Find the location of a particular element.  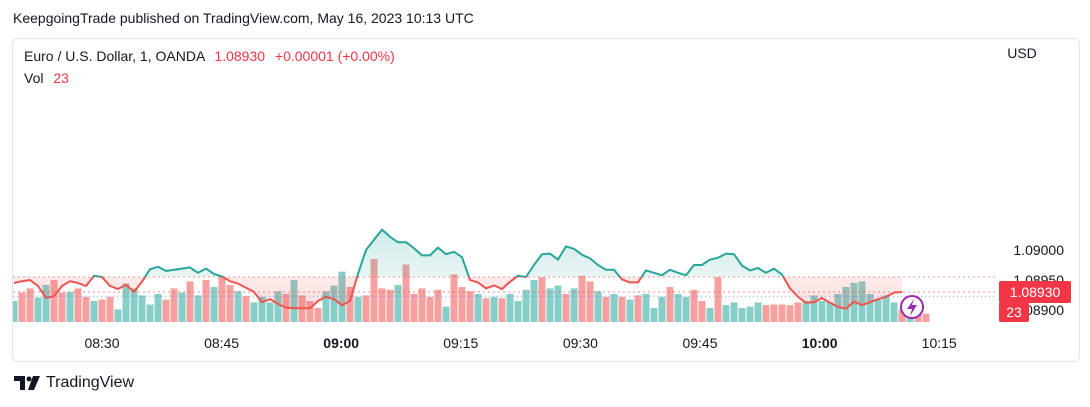

area-fill-up is located at coordinates (458, 253).